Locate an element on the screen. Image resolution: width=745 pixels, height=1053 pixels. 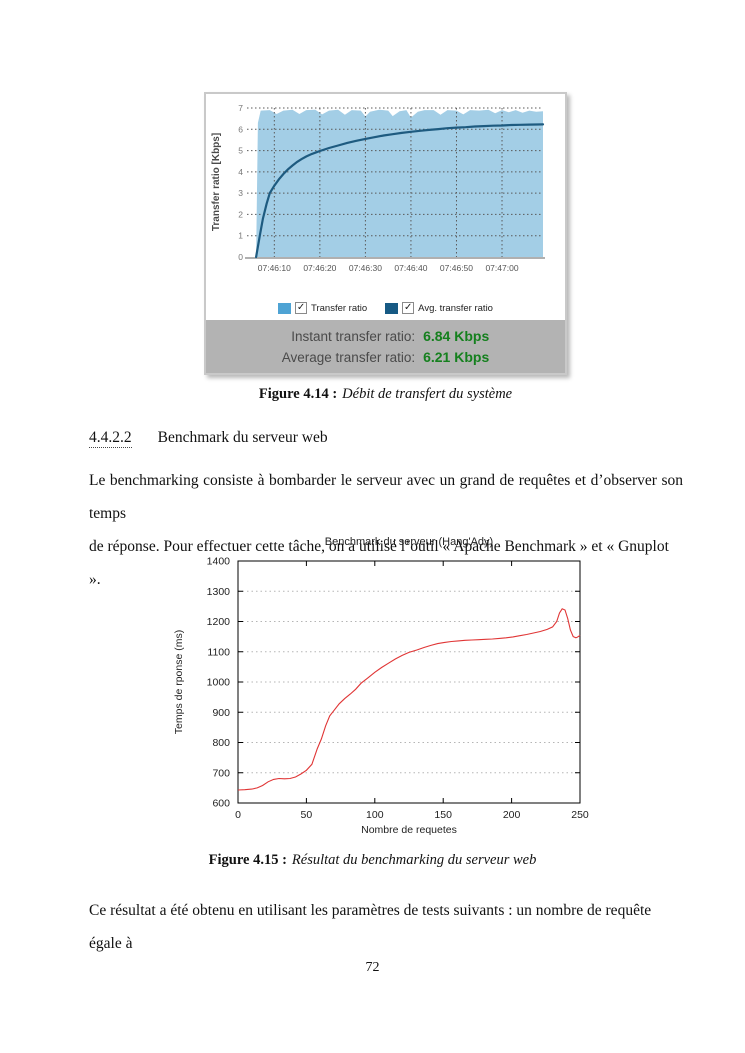
svg-text: 07:46:50 is located at coordinates (456, 268).